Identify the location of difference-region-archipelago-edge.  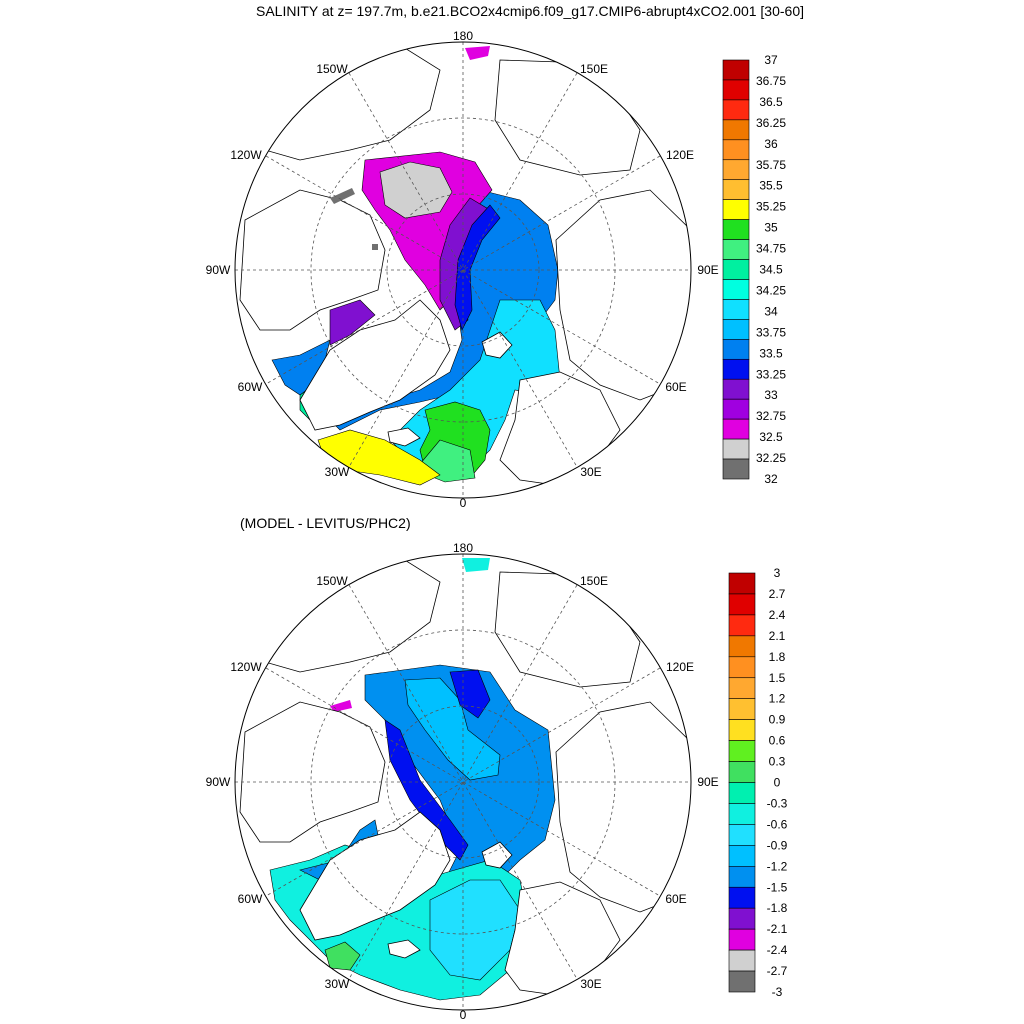
(341, 706).